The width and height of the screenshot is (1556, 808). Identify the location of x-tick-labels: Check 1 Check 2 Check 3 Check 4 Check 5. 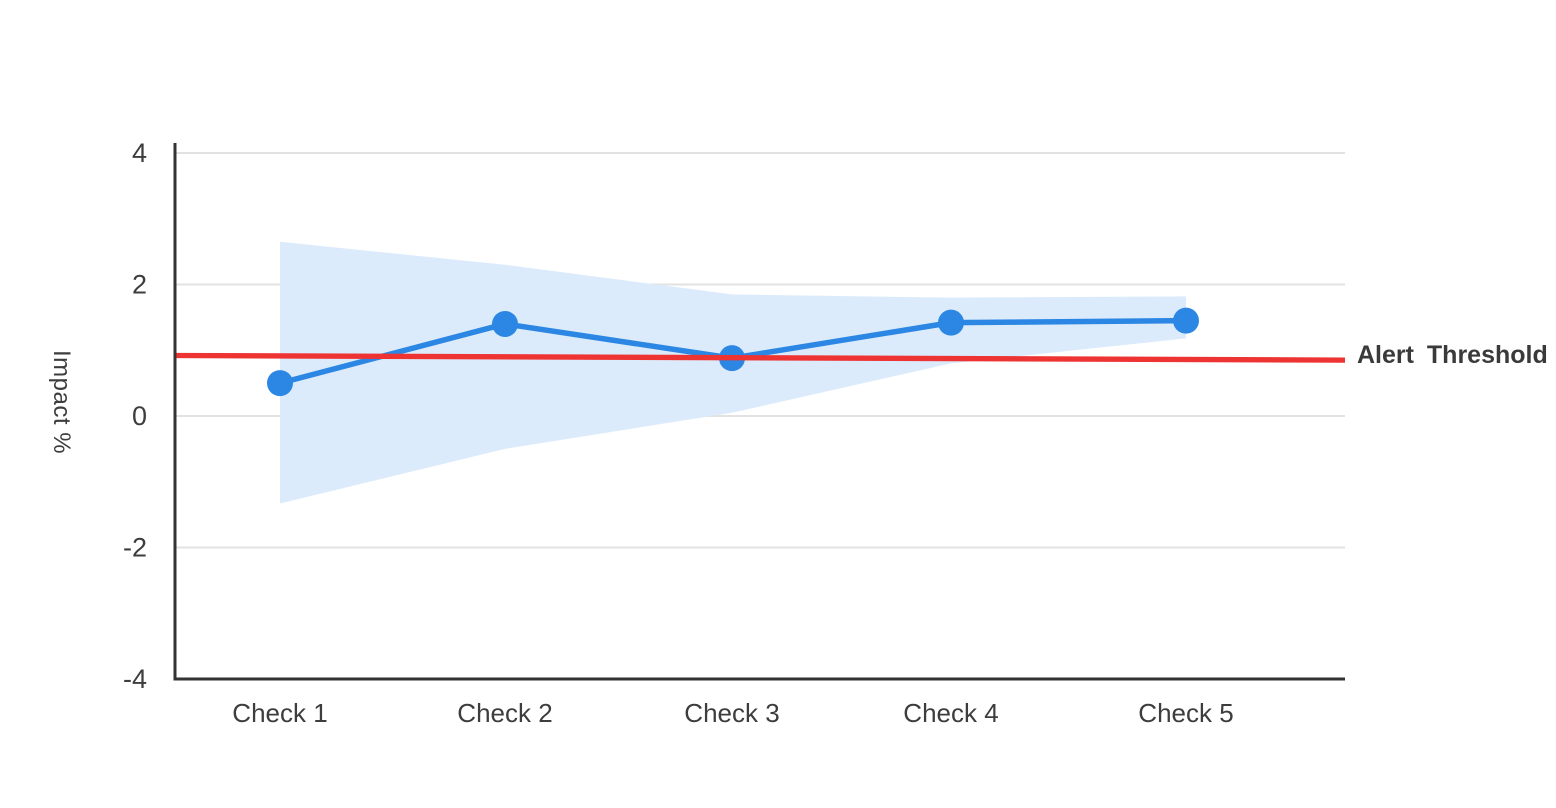
(732, 713).